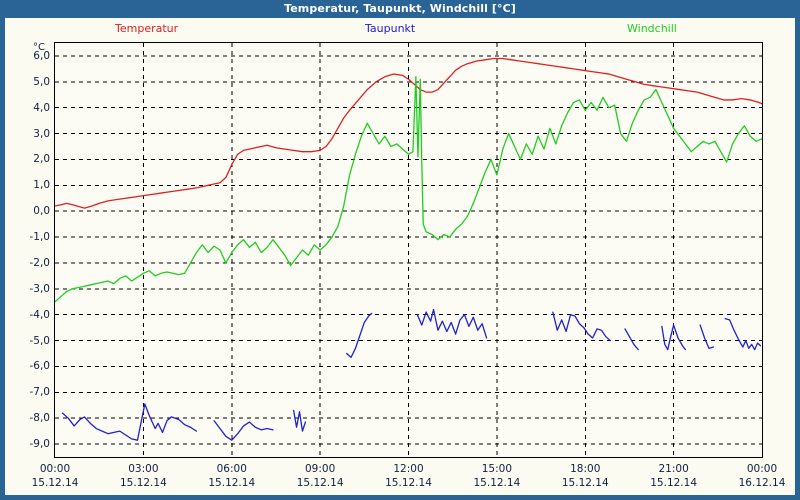  Describe the element at coordinates (408, 476) in the screenshot. I see `x-axis-tick-label: 12:00 15.12.14` at that location.